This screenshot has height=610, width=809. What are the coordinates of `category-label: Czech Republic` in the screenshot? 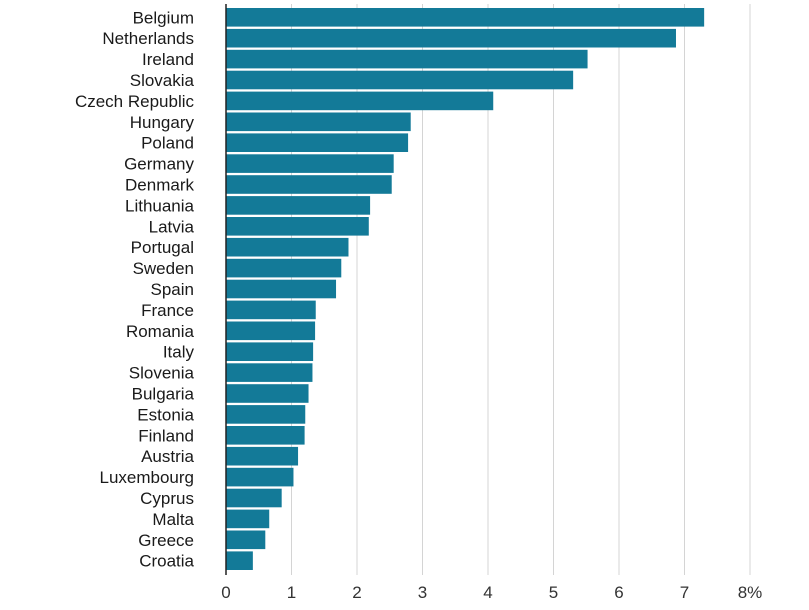 It's located at (135, 101).